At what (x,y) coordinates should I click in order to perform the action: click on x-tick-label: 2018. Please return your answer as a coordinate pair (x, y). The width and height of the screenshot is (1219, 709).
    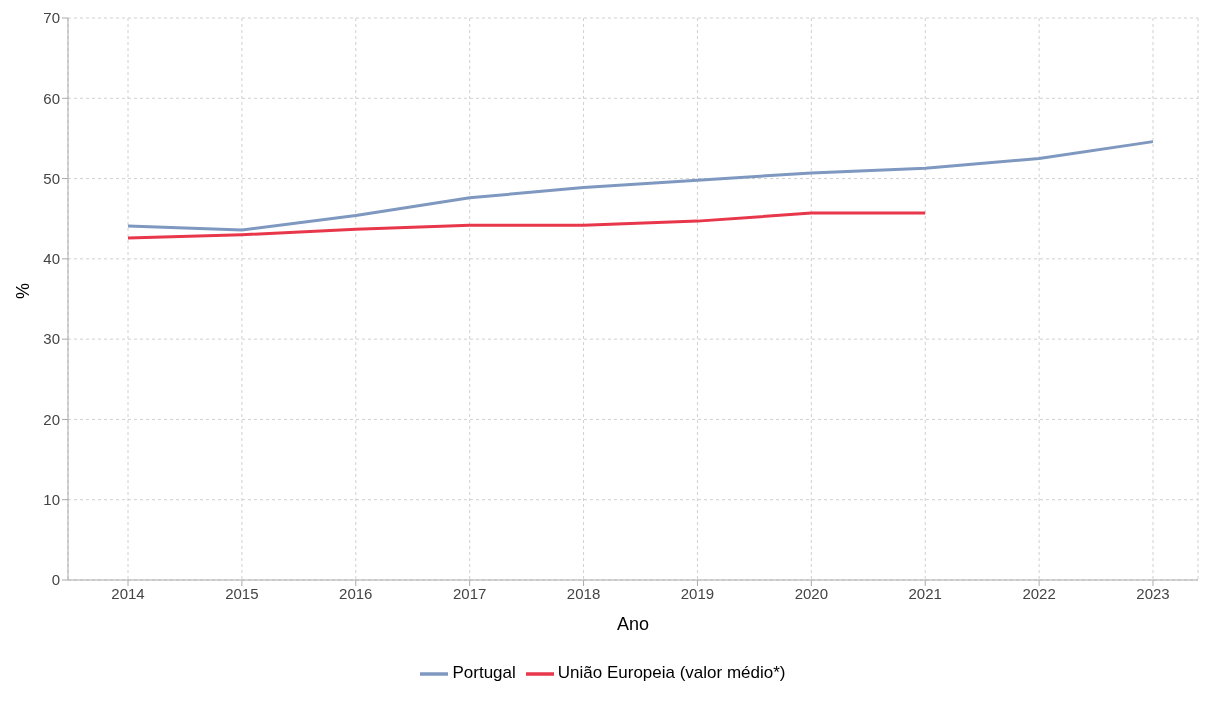
    Looking at the image, I should click on (583, 593).